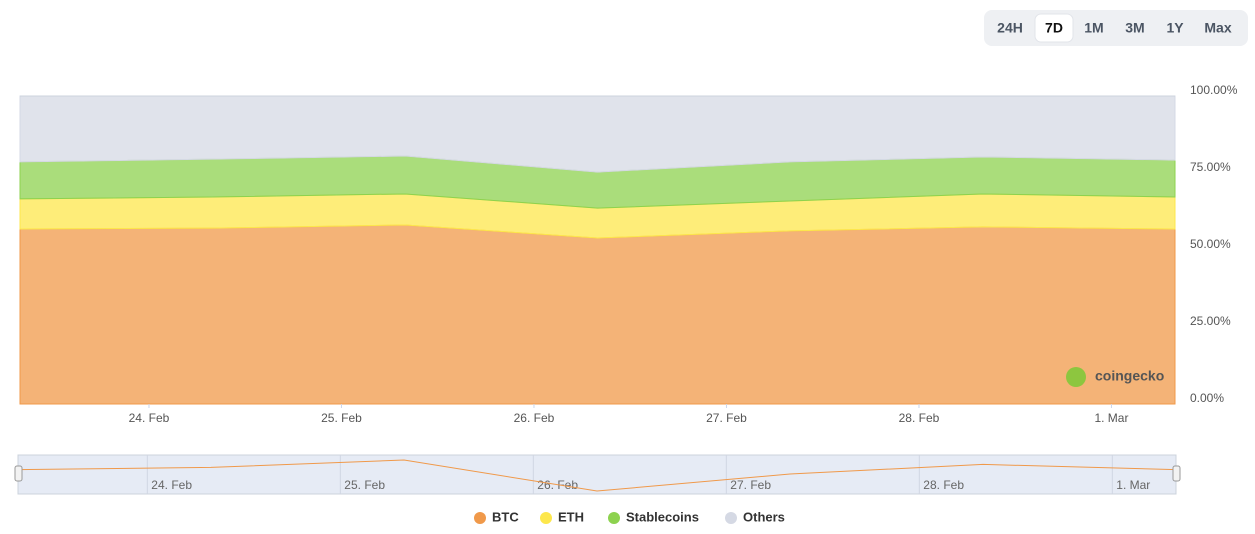 This screenshot has height=534, width=1255. I want to click on range-button: 1M, so click(1093, 28).